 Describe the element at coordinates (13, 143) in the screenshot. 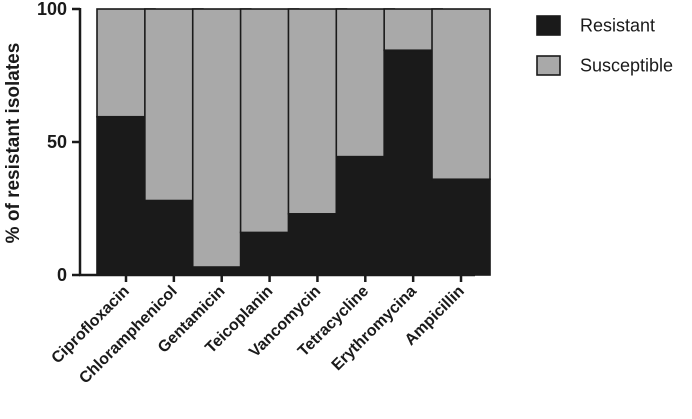

I see `y-axis-label: % of resistant isolates` at that location.